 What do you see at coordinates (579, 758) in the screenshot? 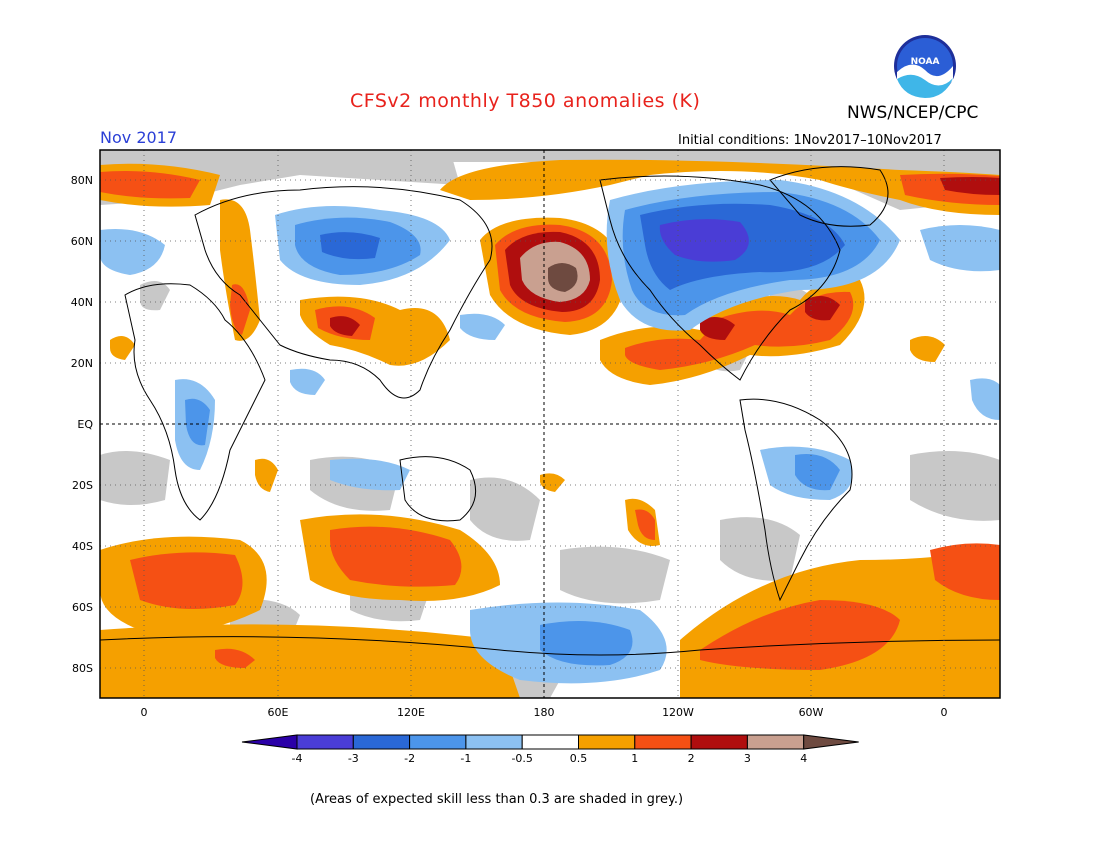
I see `colorbar-label: 0.5` at bounding box center [579, 758].